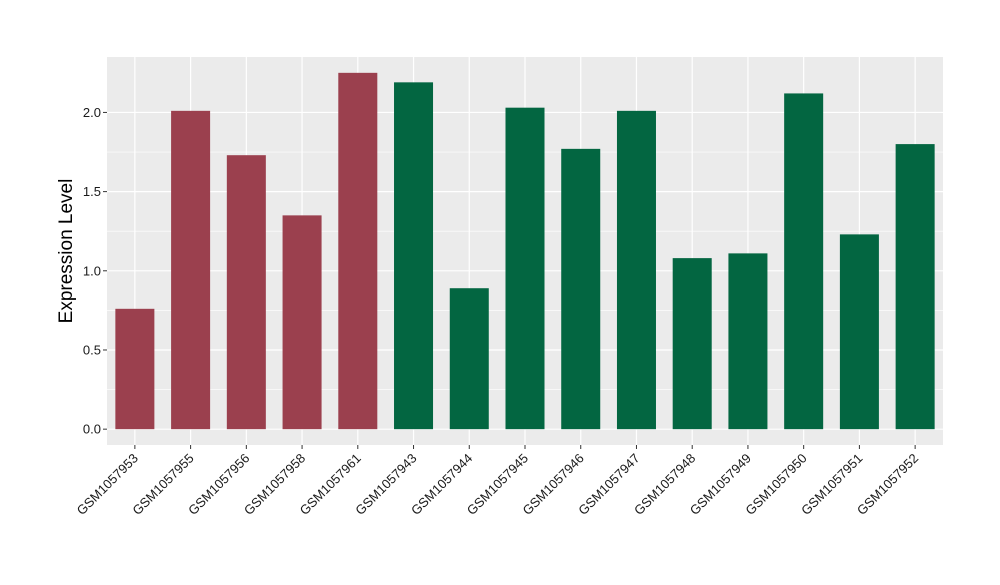 The image size is (1000, 585). What do you see at coordinates (859, 332) in the screenshot?
I see `bar-GSM1057951` at bounding box center [859, 332].